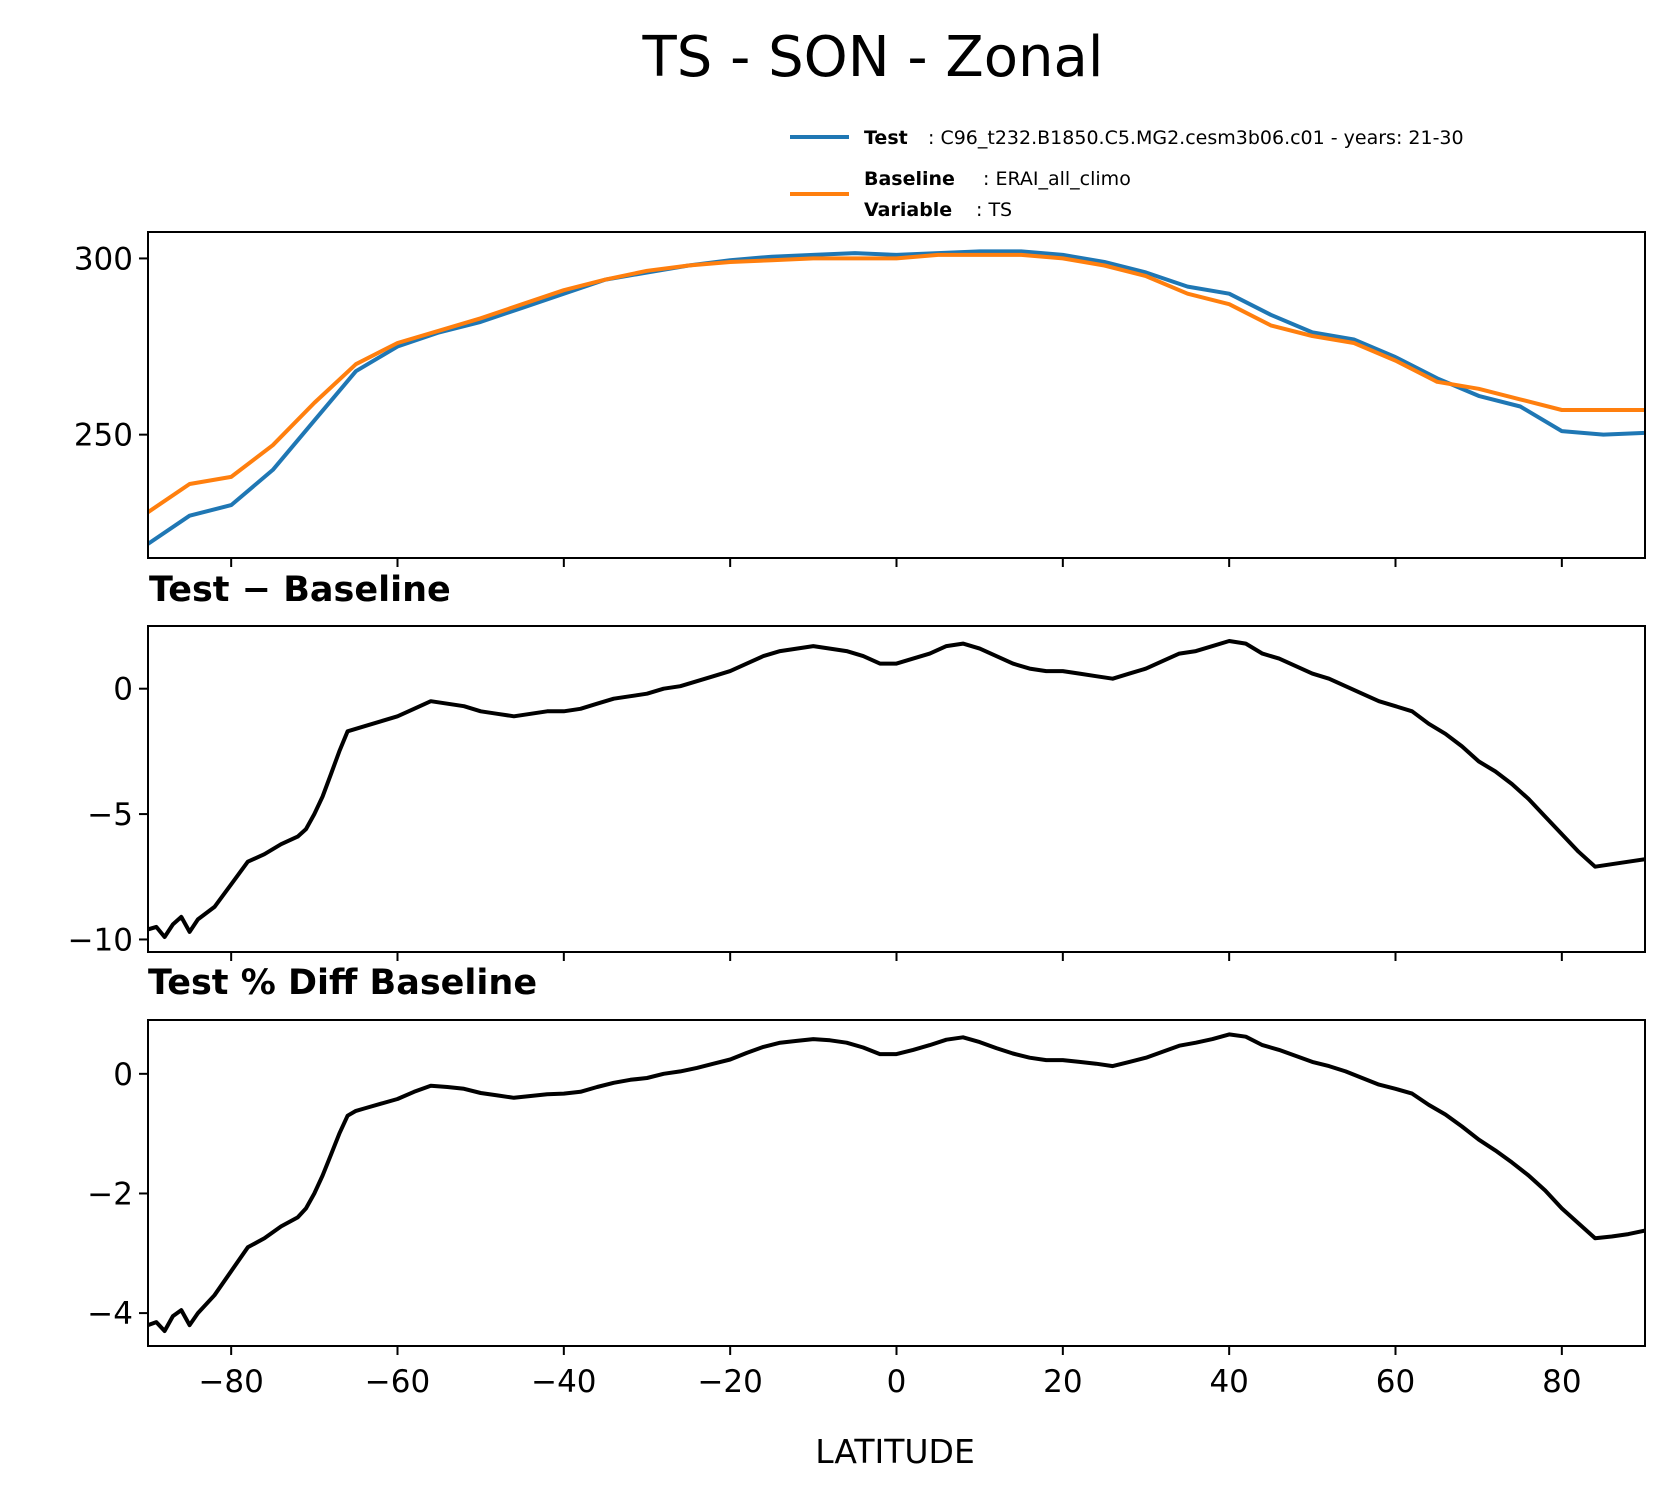 This screenshot has width=1665, height=1500. What do you see at coordinates (909, 179) in the screenshot?
I see `legend-baseline-key: Baseline` at bounding box center [909, 179].